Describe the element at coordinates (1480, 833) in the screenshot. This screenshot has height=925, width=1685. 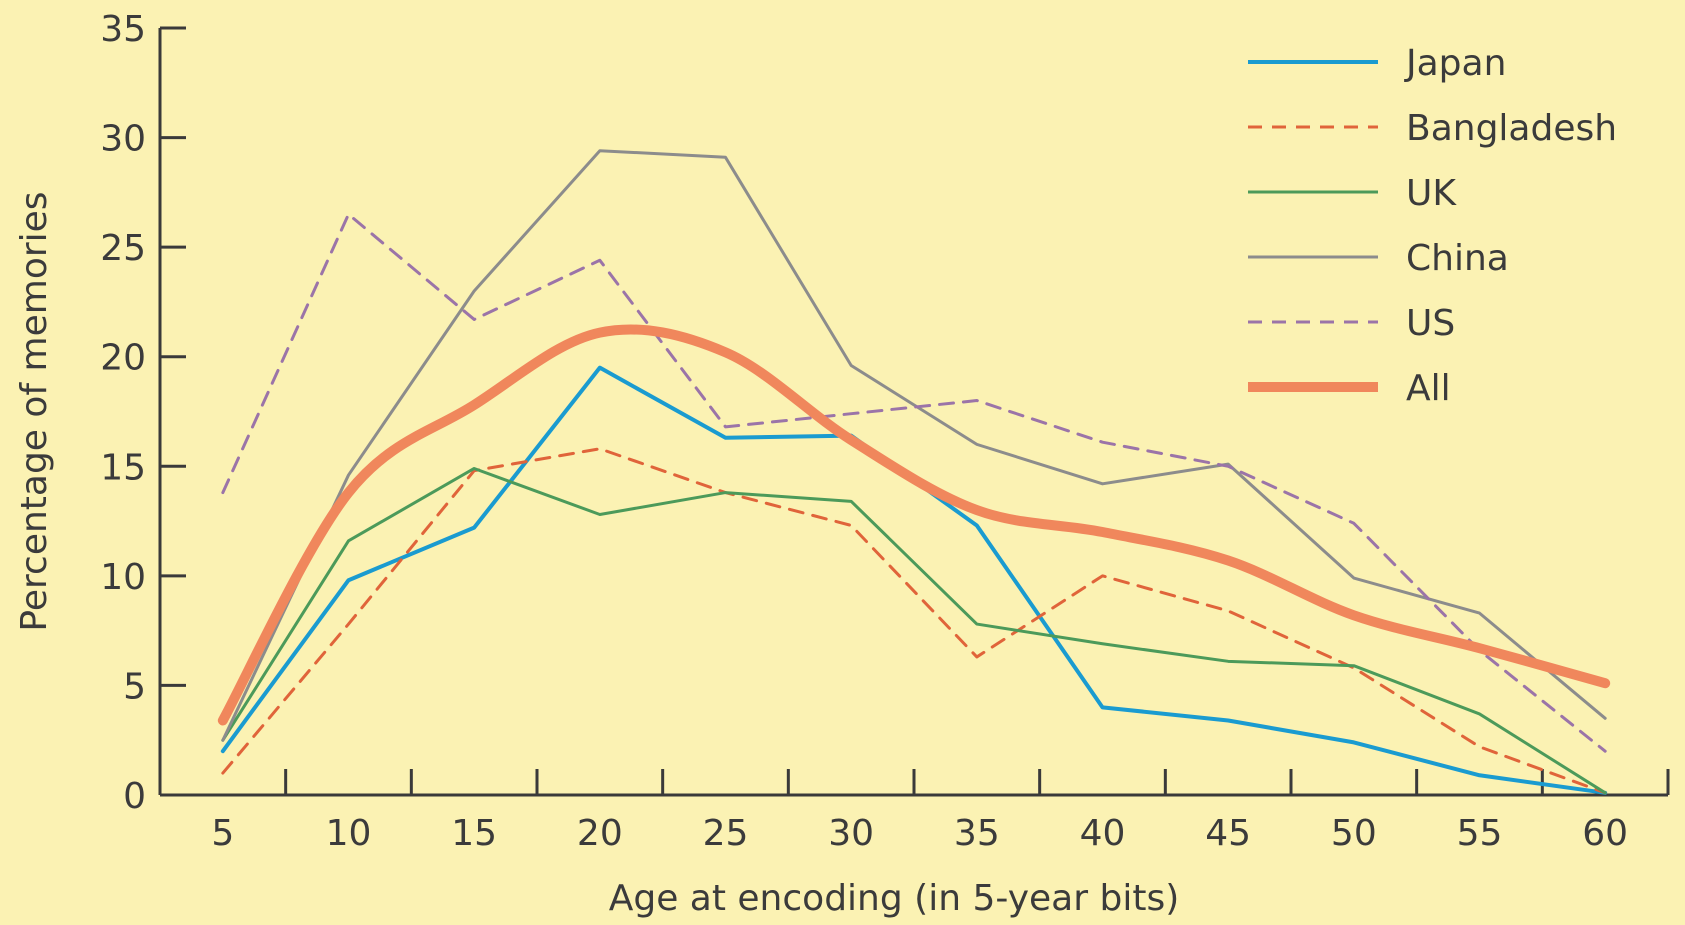
I see `x-tick-label: 55` at that location.